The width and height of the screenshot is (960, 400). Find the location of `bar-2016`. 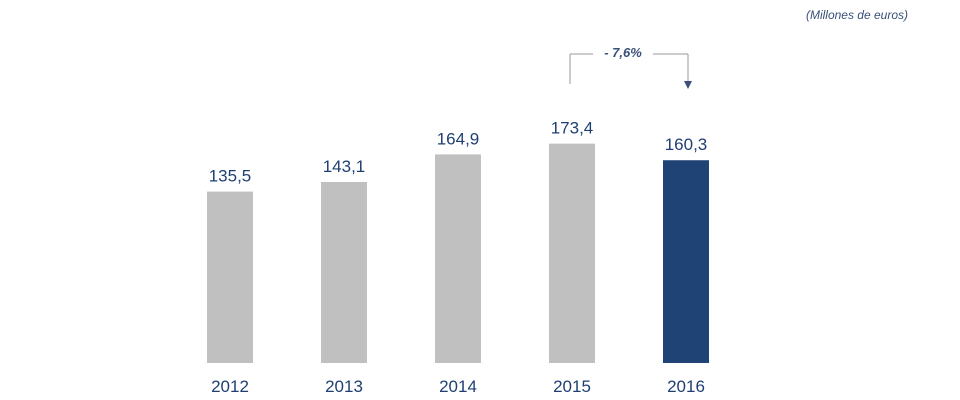

bar-2016 is located at coordinates (686, 261).